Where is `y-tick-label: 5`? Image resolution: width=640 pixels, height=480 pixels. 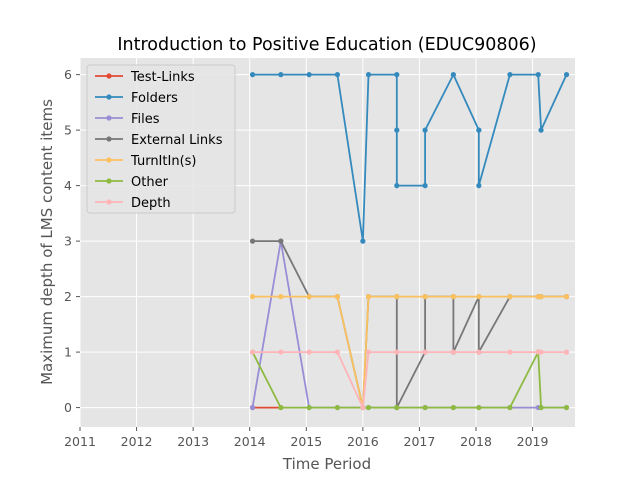
y-tick-label: 5 is located at coordinates (68, 130).